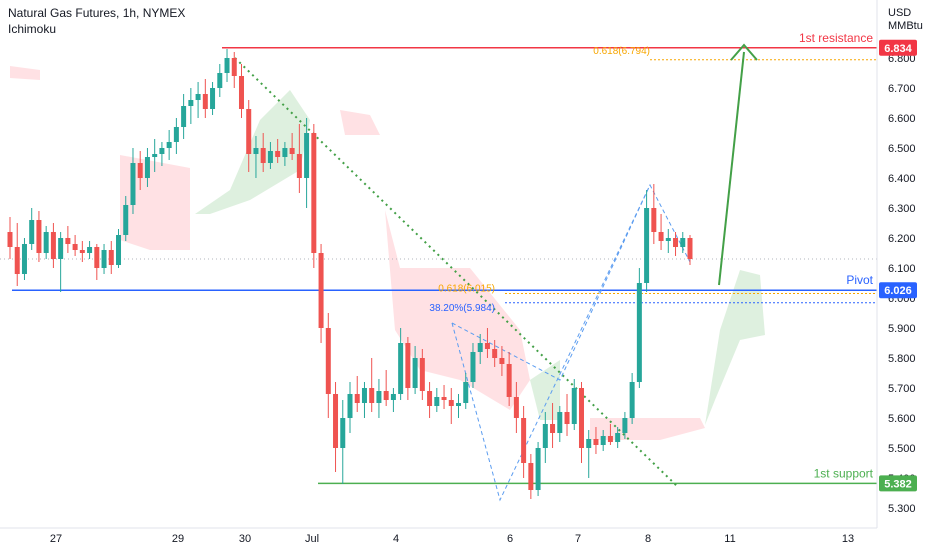  What do you see at coordinates (551, 282) in the screenshot?
I see `abc-dashed-pattern-b` at bounding box center [551, 282].